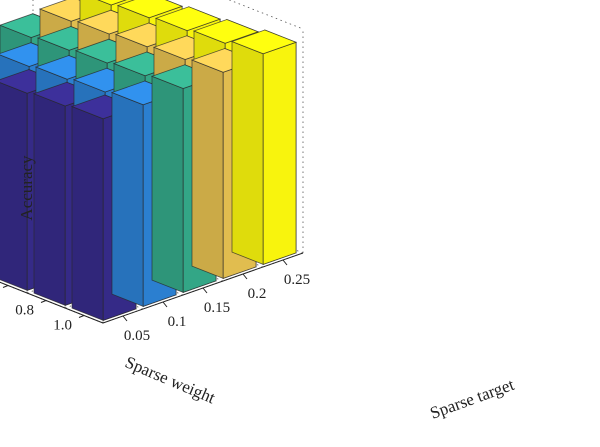  What do you see at coordinates (26, 188) in the screenshot?
I see `z-axis-label: Accuracy` at bounding box center [26, 188].